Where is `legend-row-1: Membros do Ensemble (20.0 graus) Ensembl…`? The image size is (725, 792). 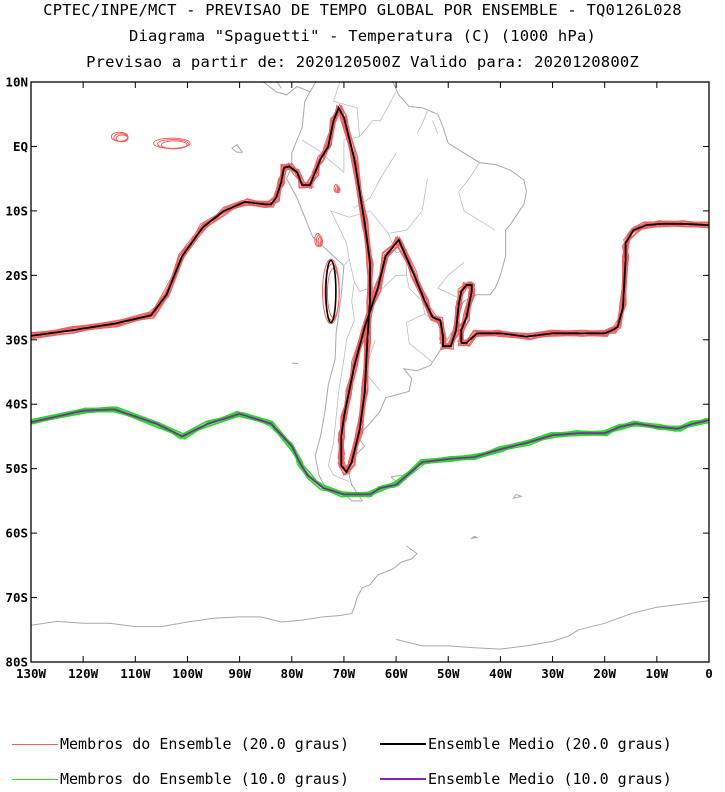
legend-row-1: Membros do Ensemble (20.0 graus) Ensembl… is located at coordinates (362, 746).